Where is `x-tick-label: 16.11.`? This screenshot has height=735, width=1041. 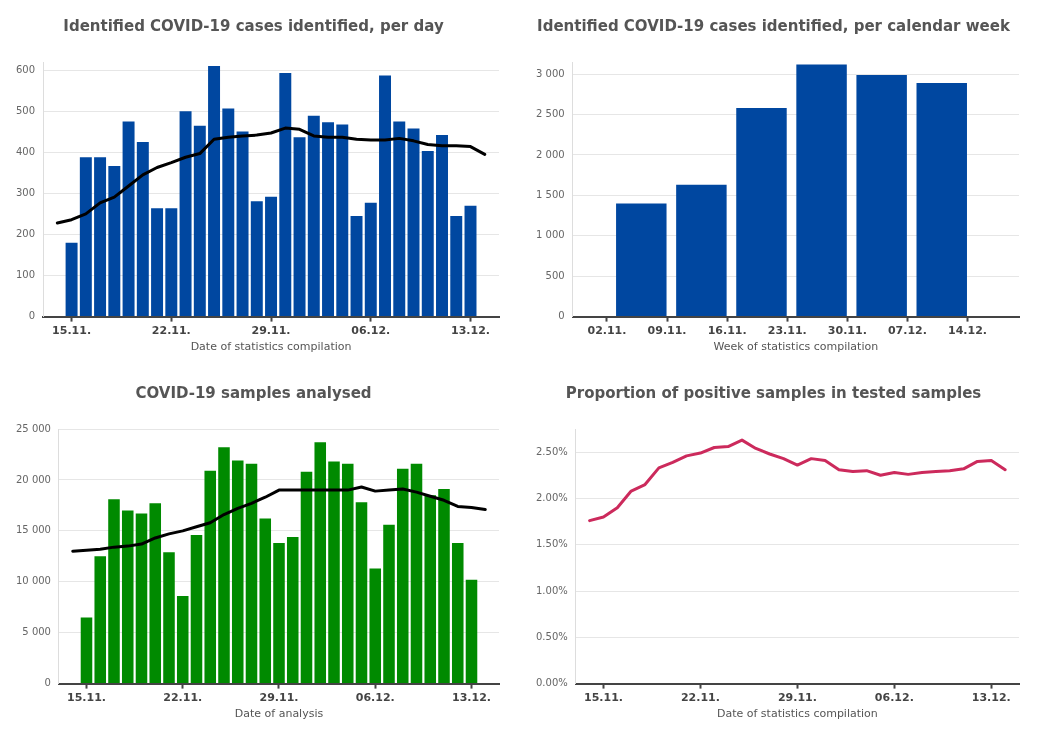 x-tick-label: 16.11. is located at coordinates (727, 331).